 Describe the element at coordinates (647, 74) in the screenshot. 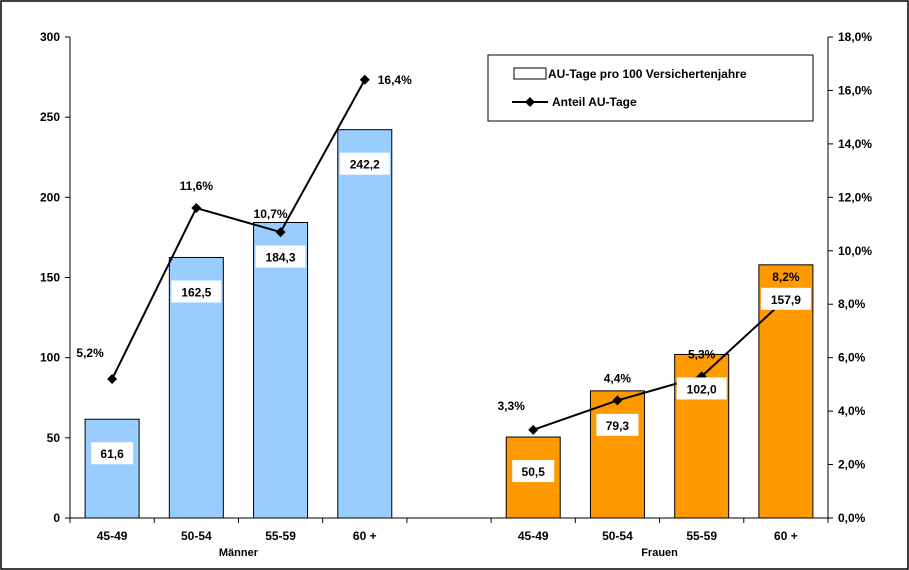

I see `legend-label-bars: AU-Tage pro 100 Versichertenjahre` at that location.